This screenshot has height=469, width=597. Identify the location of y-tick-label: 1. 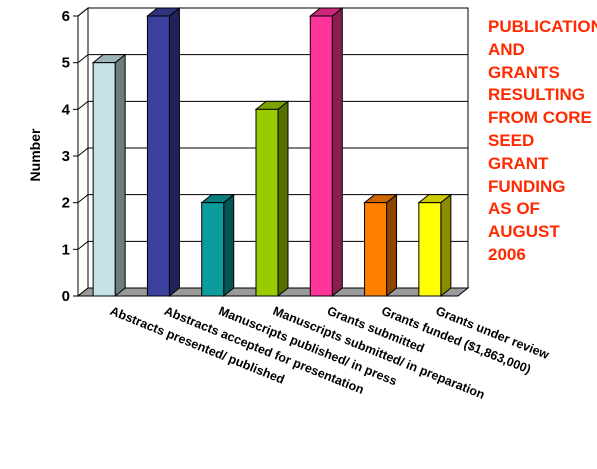
(66, 249).